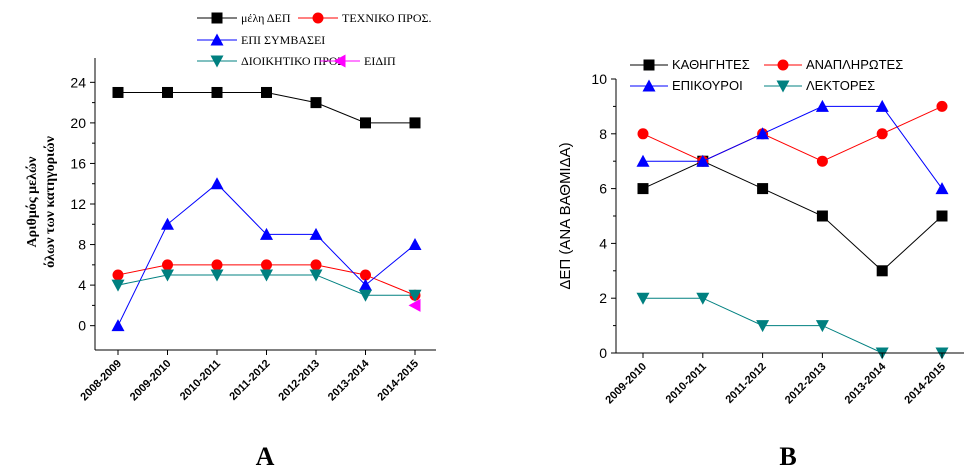 The image size is (964, 472). What do you see at coordinates (266, 18) in the screenshot?
I see `legend-label: μέλη ΔΕΠ` at bounding box center [266, 18].